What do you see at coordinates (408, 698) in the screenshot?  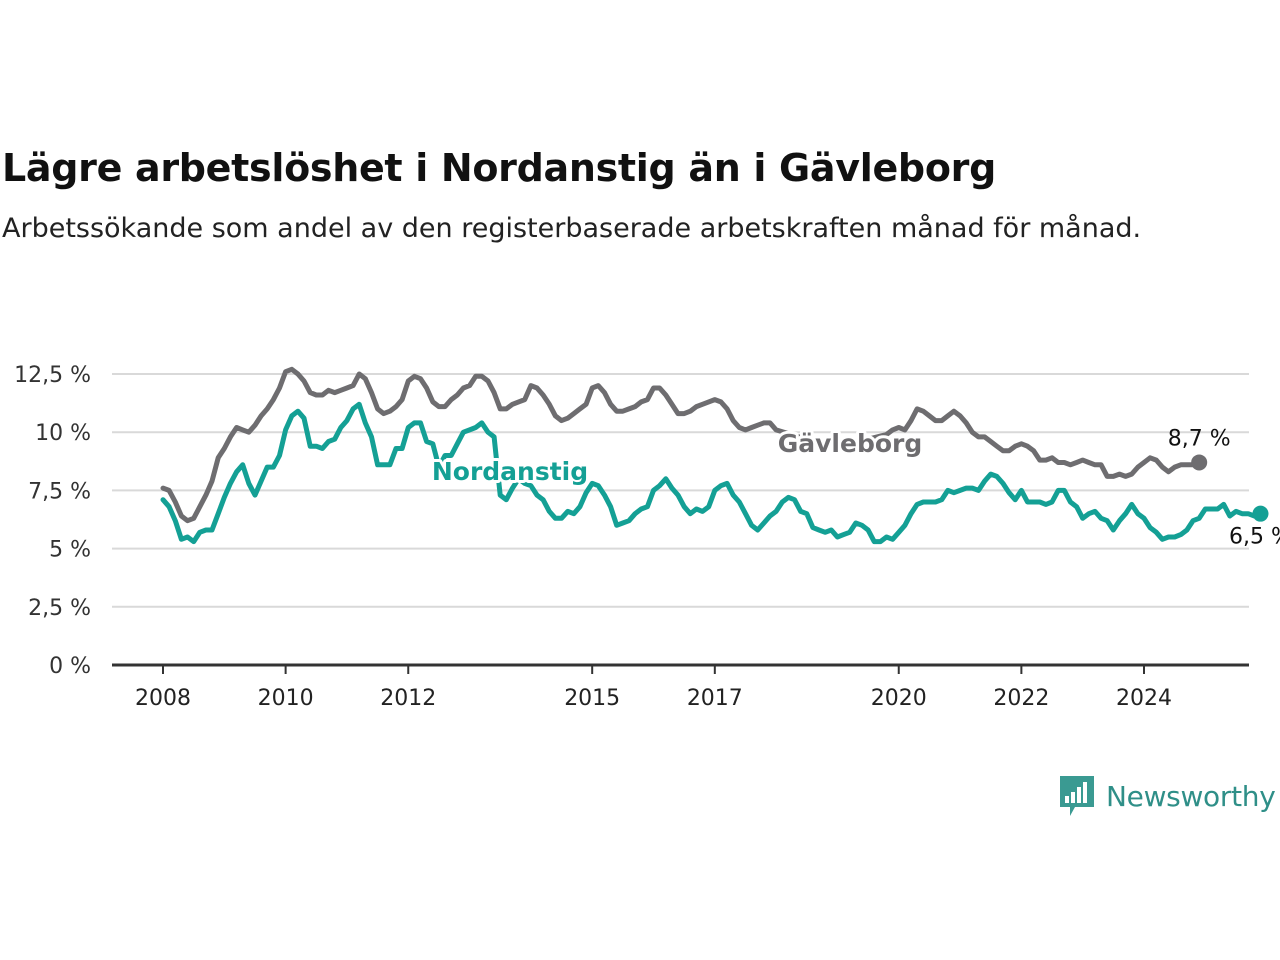 I see `x-tick-label: 2012` at bounding box center [408, 698].